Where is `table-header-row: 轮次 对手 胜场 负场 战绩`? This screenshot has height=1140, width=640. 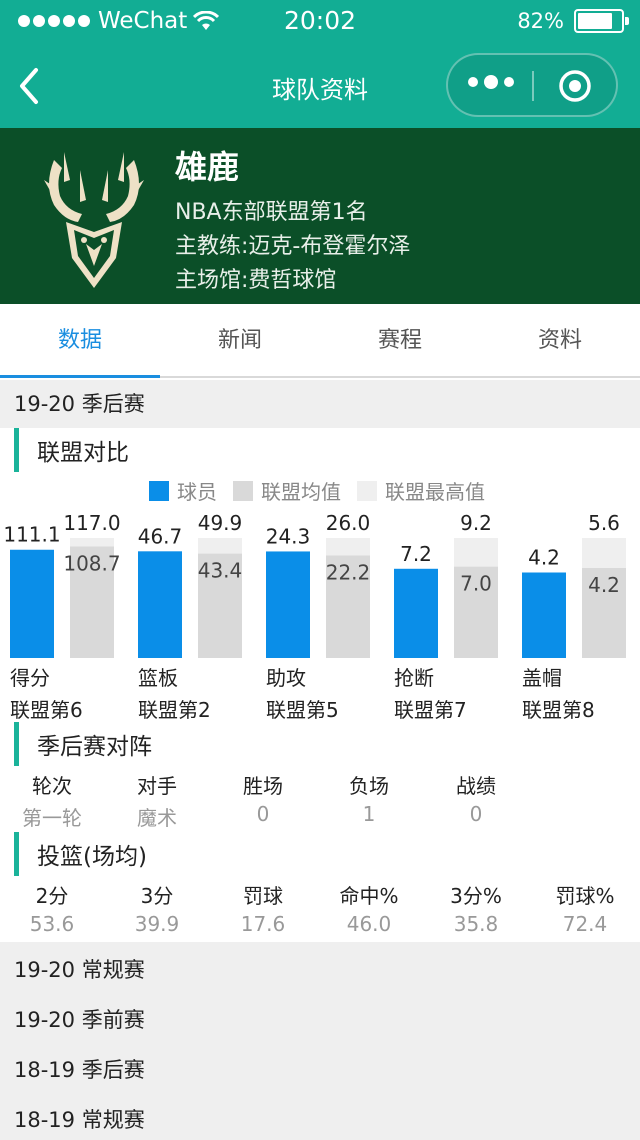
table-header-row: 轮次 对手 胜场 负场 战绩 is located at coordinates (320, 785).